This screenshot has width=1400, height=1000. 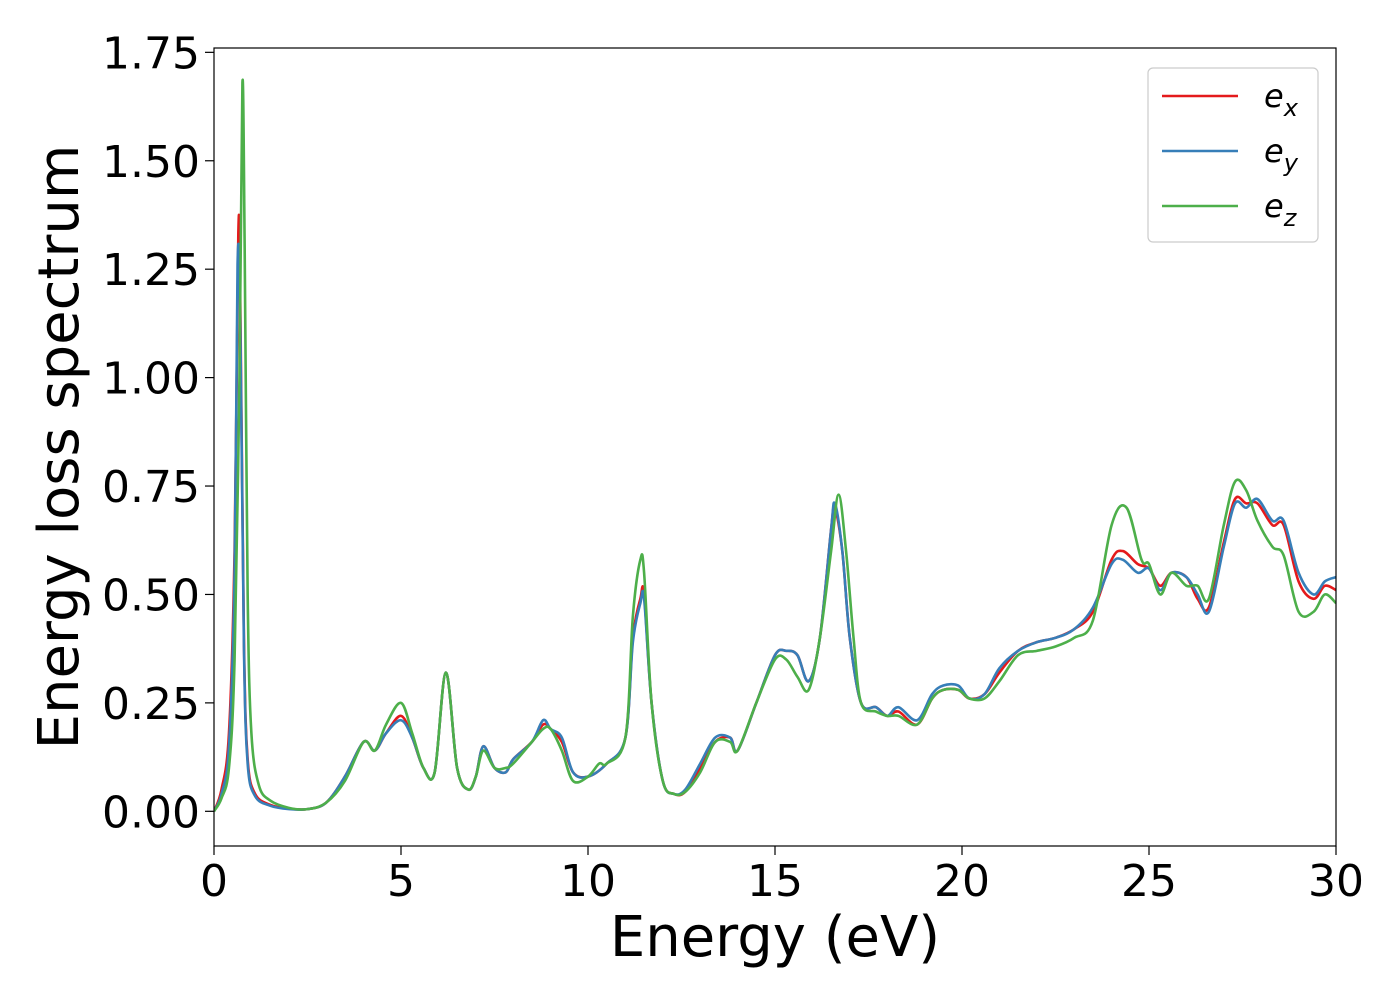 What do you see at coordinates (151, 162) in the screenshot?
I see `y-tick-label: 1.50` at bounding box center [151, 162].